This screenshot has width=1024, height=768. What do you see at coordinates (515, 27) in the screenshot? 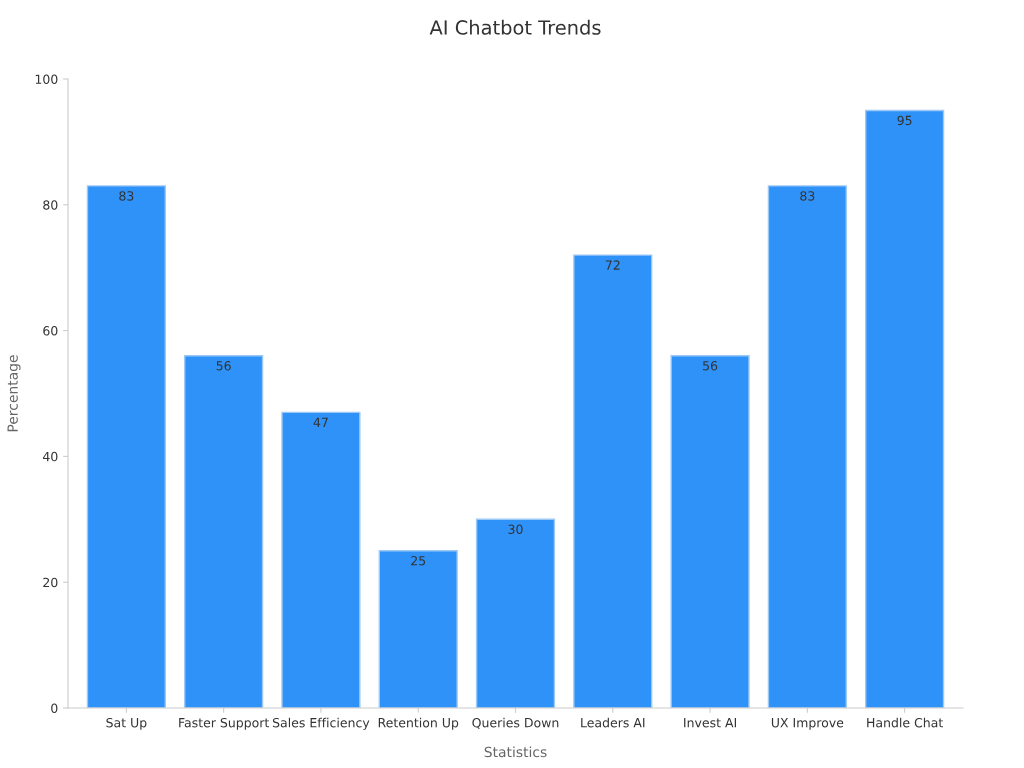
I see `chart-title: AI Chatbot Trends` at bounding box center [515, 27].